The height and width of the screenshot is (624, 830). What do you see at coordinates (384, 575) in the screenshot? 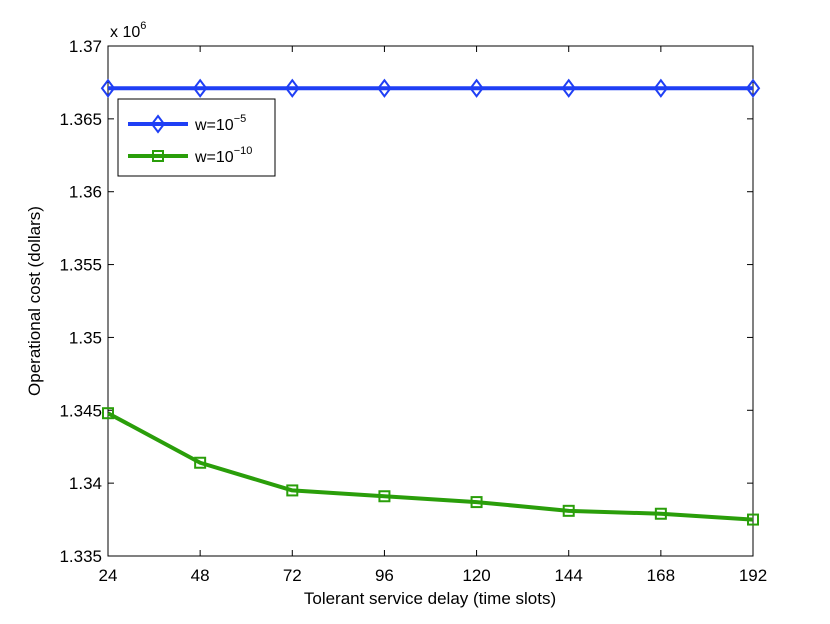
I see `x-tick-label: 96` at bounding box center [384, 575].